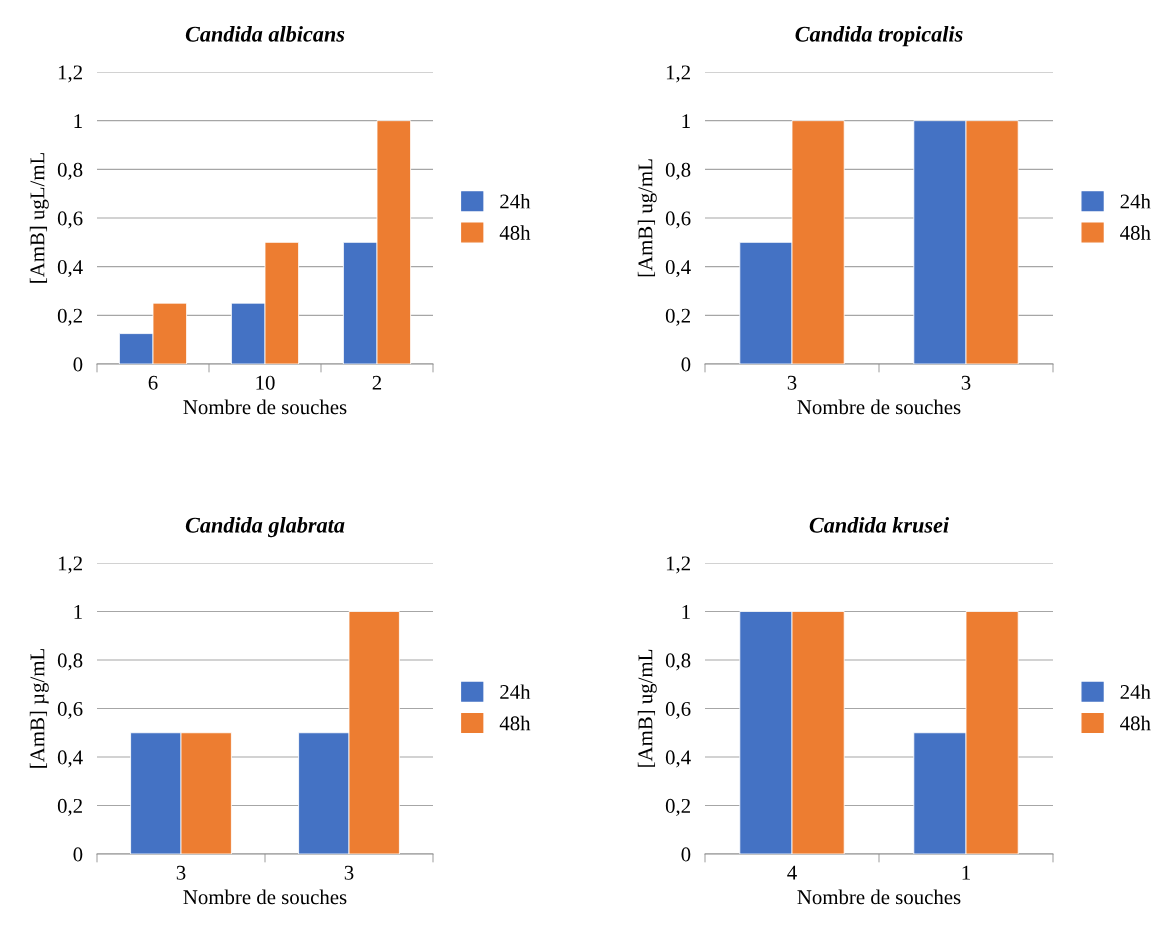  Describe the element at coordinates (153, 382) in the screenshot. I see `x-tick-label: 6` at that location.